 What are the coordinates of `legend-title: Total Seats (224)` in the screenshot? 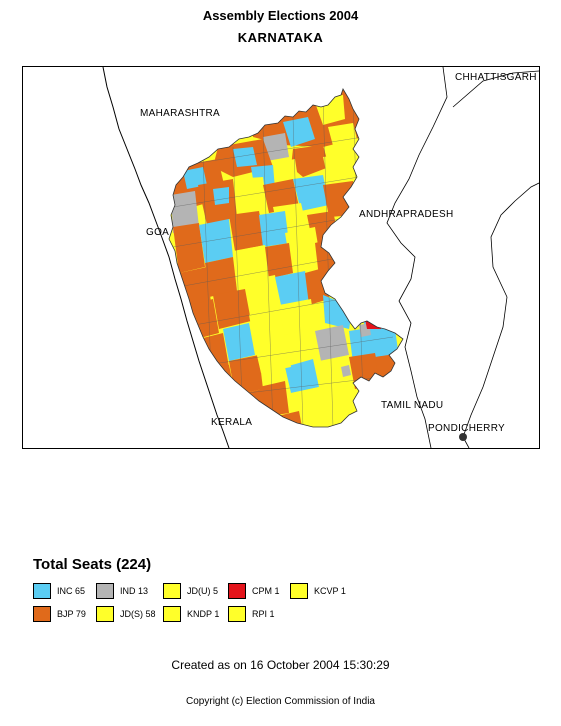 It's located at (92, 564).